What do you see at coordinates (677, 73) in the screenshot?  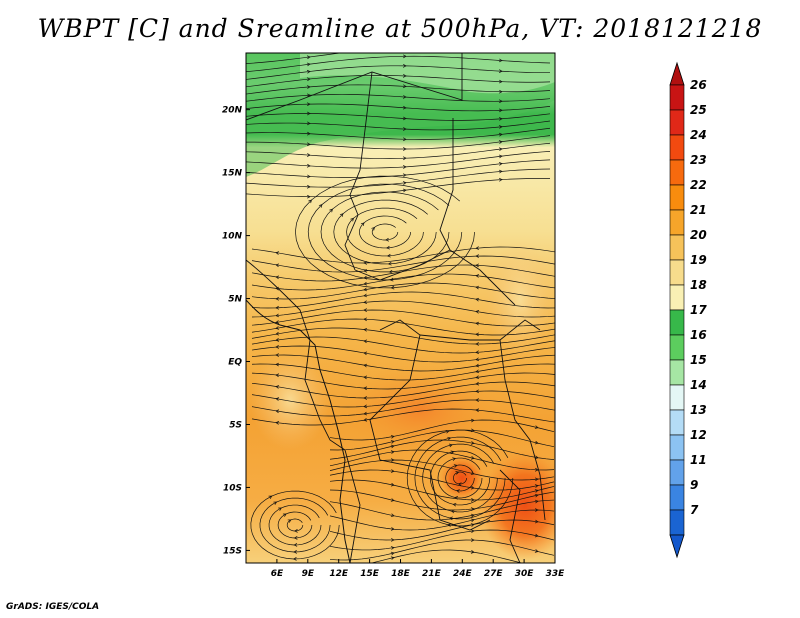 I see `colorbar-top-arrow` at bounding box center [677, 73].